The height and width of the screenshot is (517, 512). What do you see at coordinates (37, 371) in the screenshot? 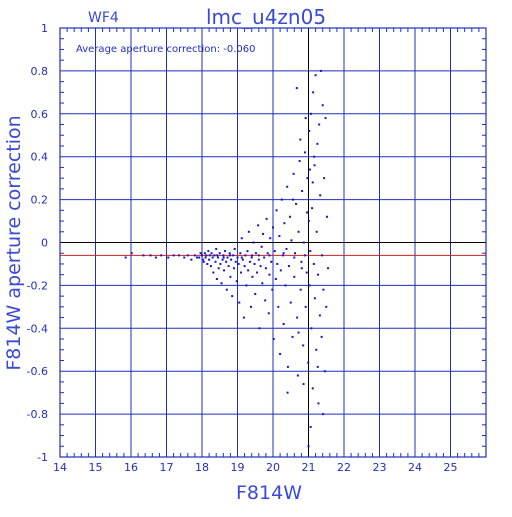
I see `y-tick-label: -0.6` at bounding box center [37, 371].